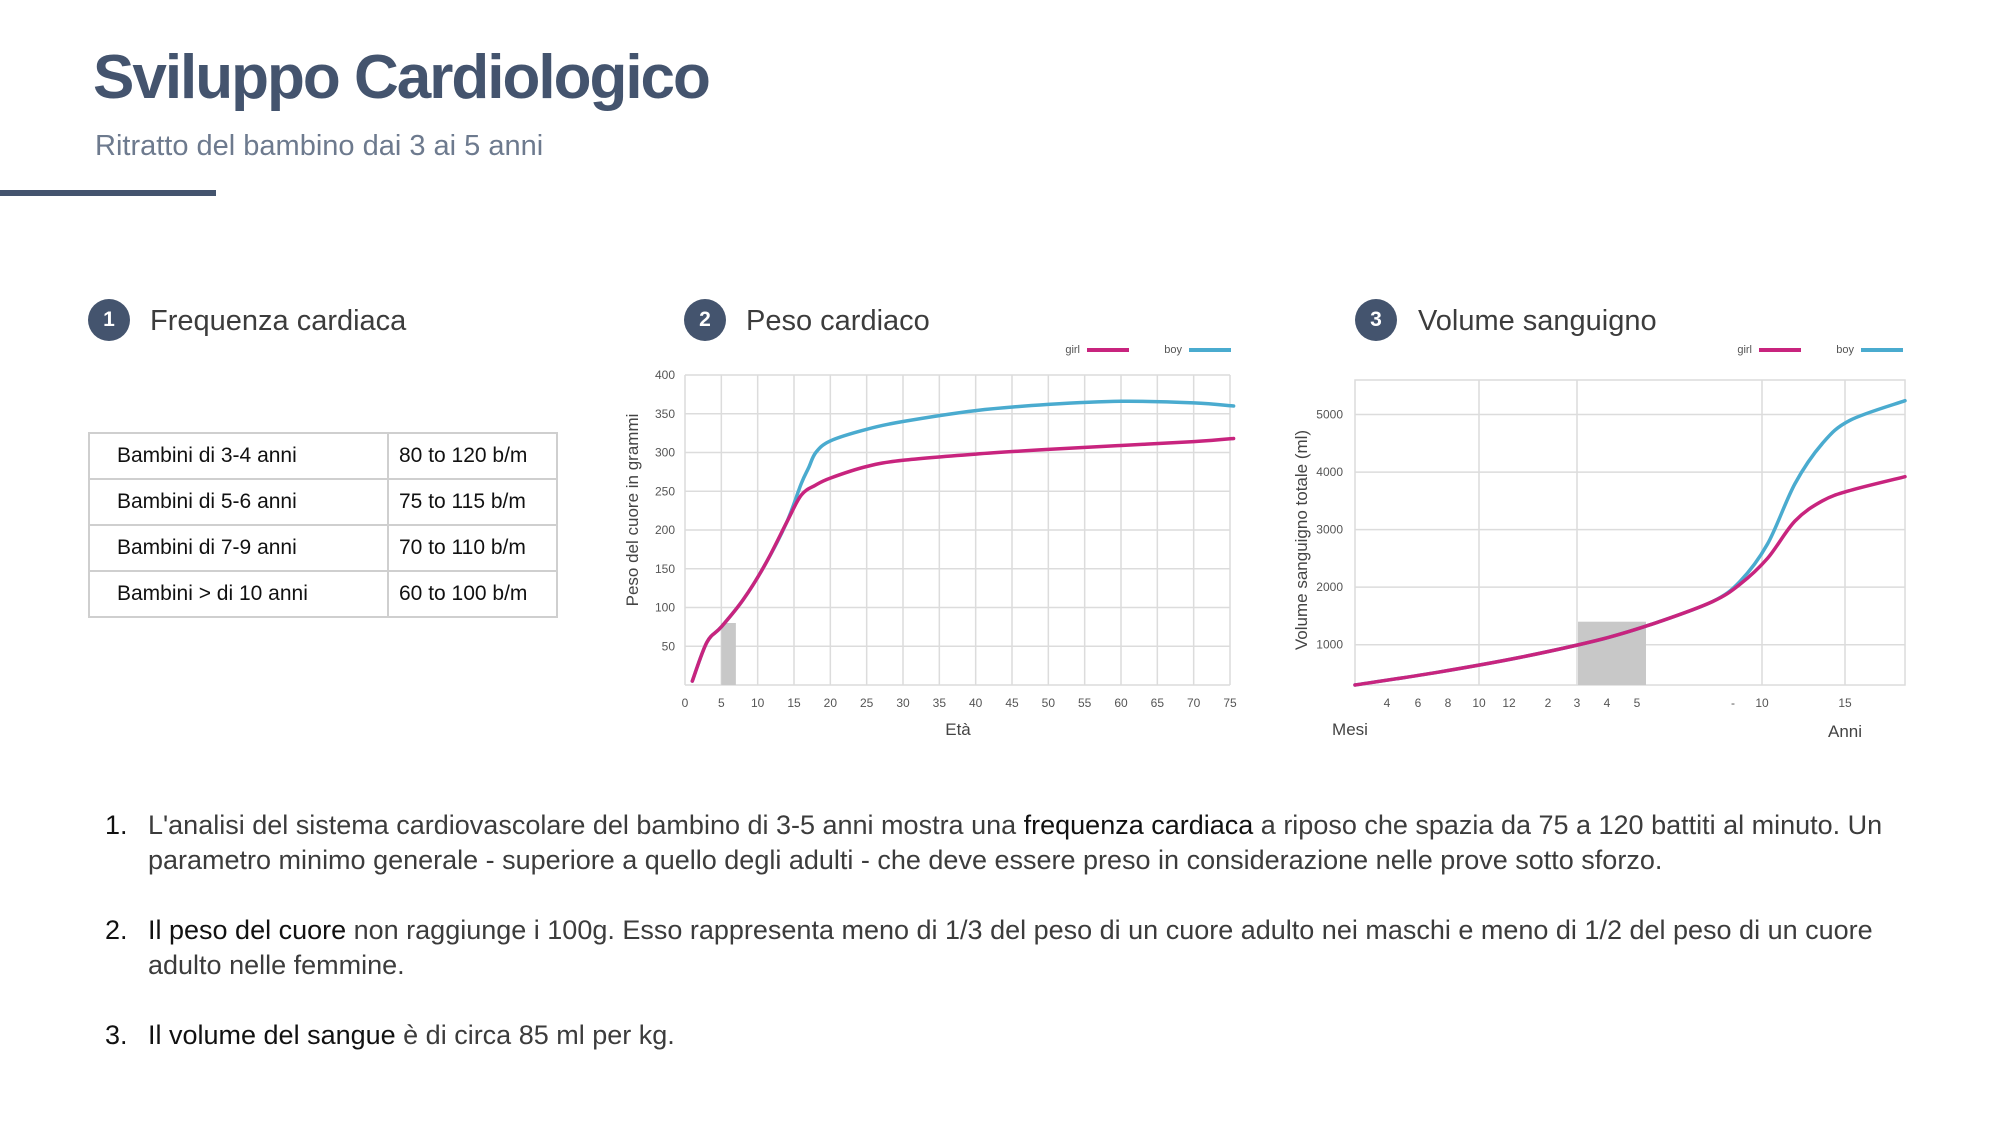 This screenshot has height=1125, width=2000. Describe the element at coordinates (472, 594) in the screenshot. I see `rate-cell: 60 to 100 b/m` at that location.